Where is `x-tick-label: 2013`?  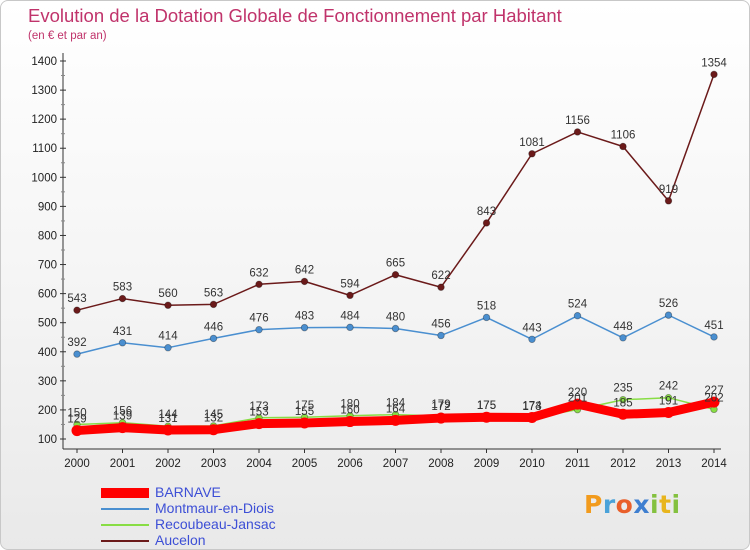
x-tick-label: 2013 is located at coordinates (669, 464).